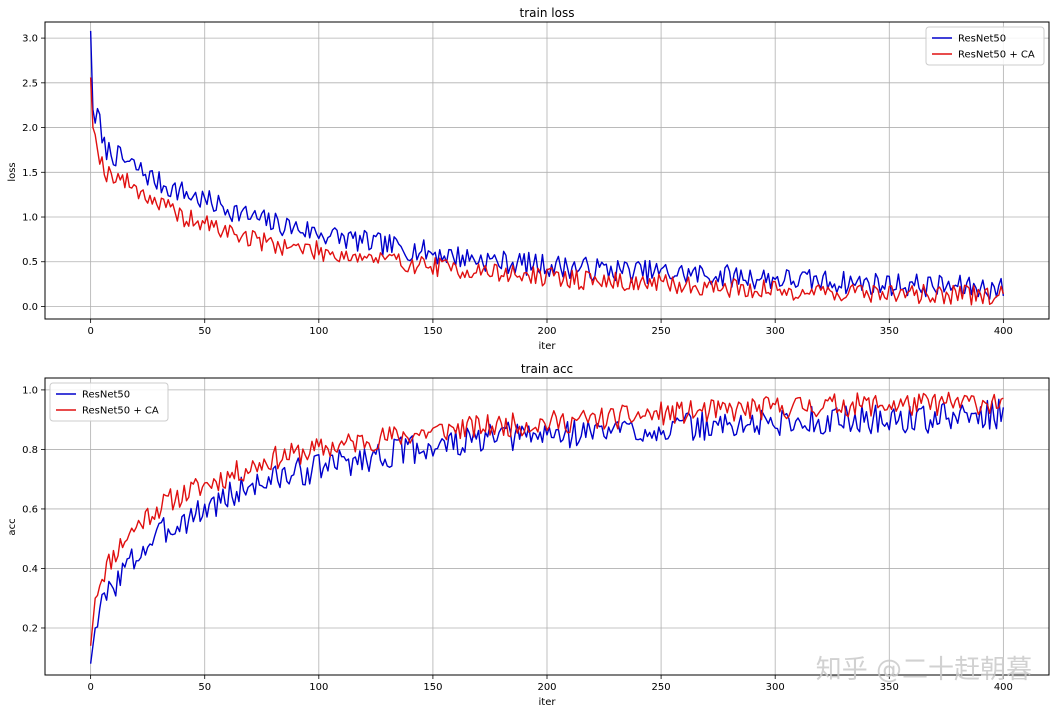 The width and height of the screenshot is (1059, 713). I want to click on y-tick-label: 0.4, so click(30, 569).